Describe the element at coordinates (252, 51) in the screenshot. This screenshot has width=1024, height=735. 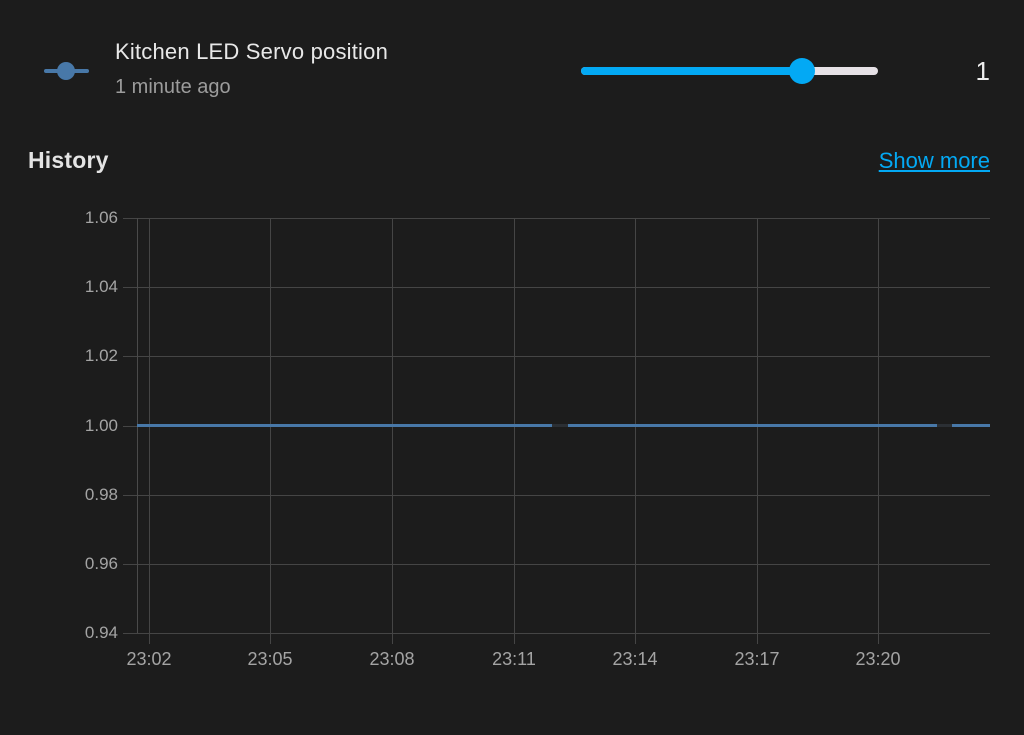
I see `entity-name: Kitchen LED Servo position` at that location.